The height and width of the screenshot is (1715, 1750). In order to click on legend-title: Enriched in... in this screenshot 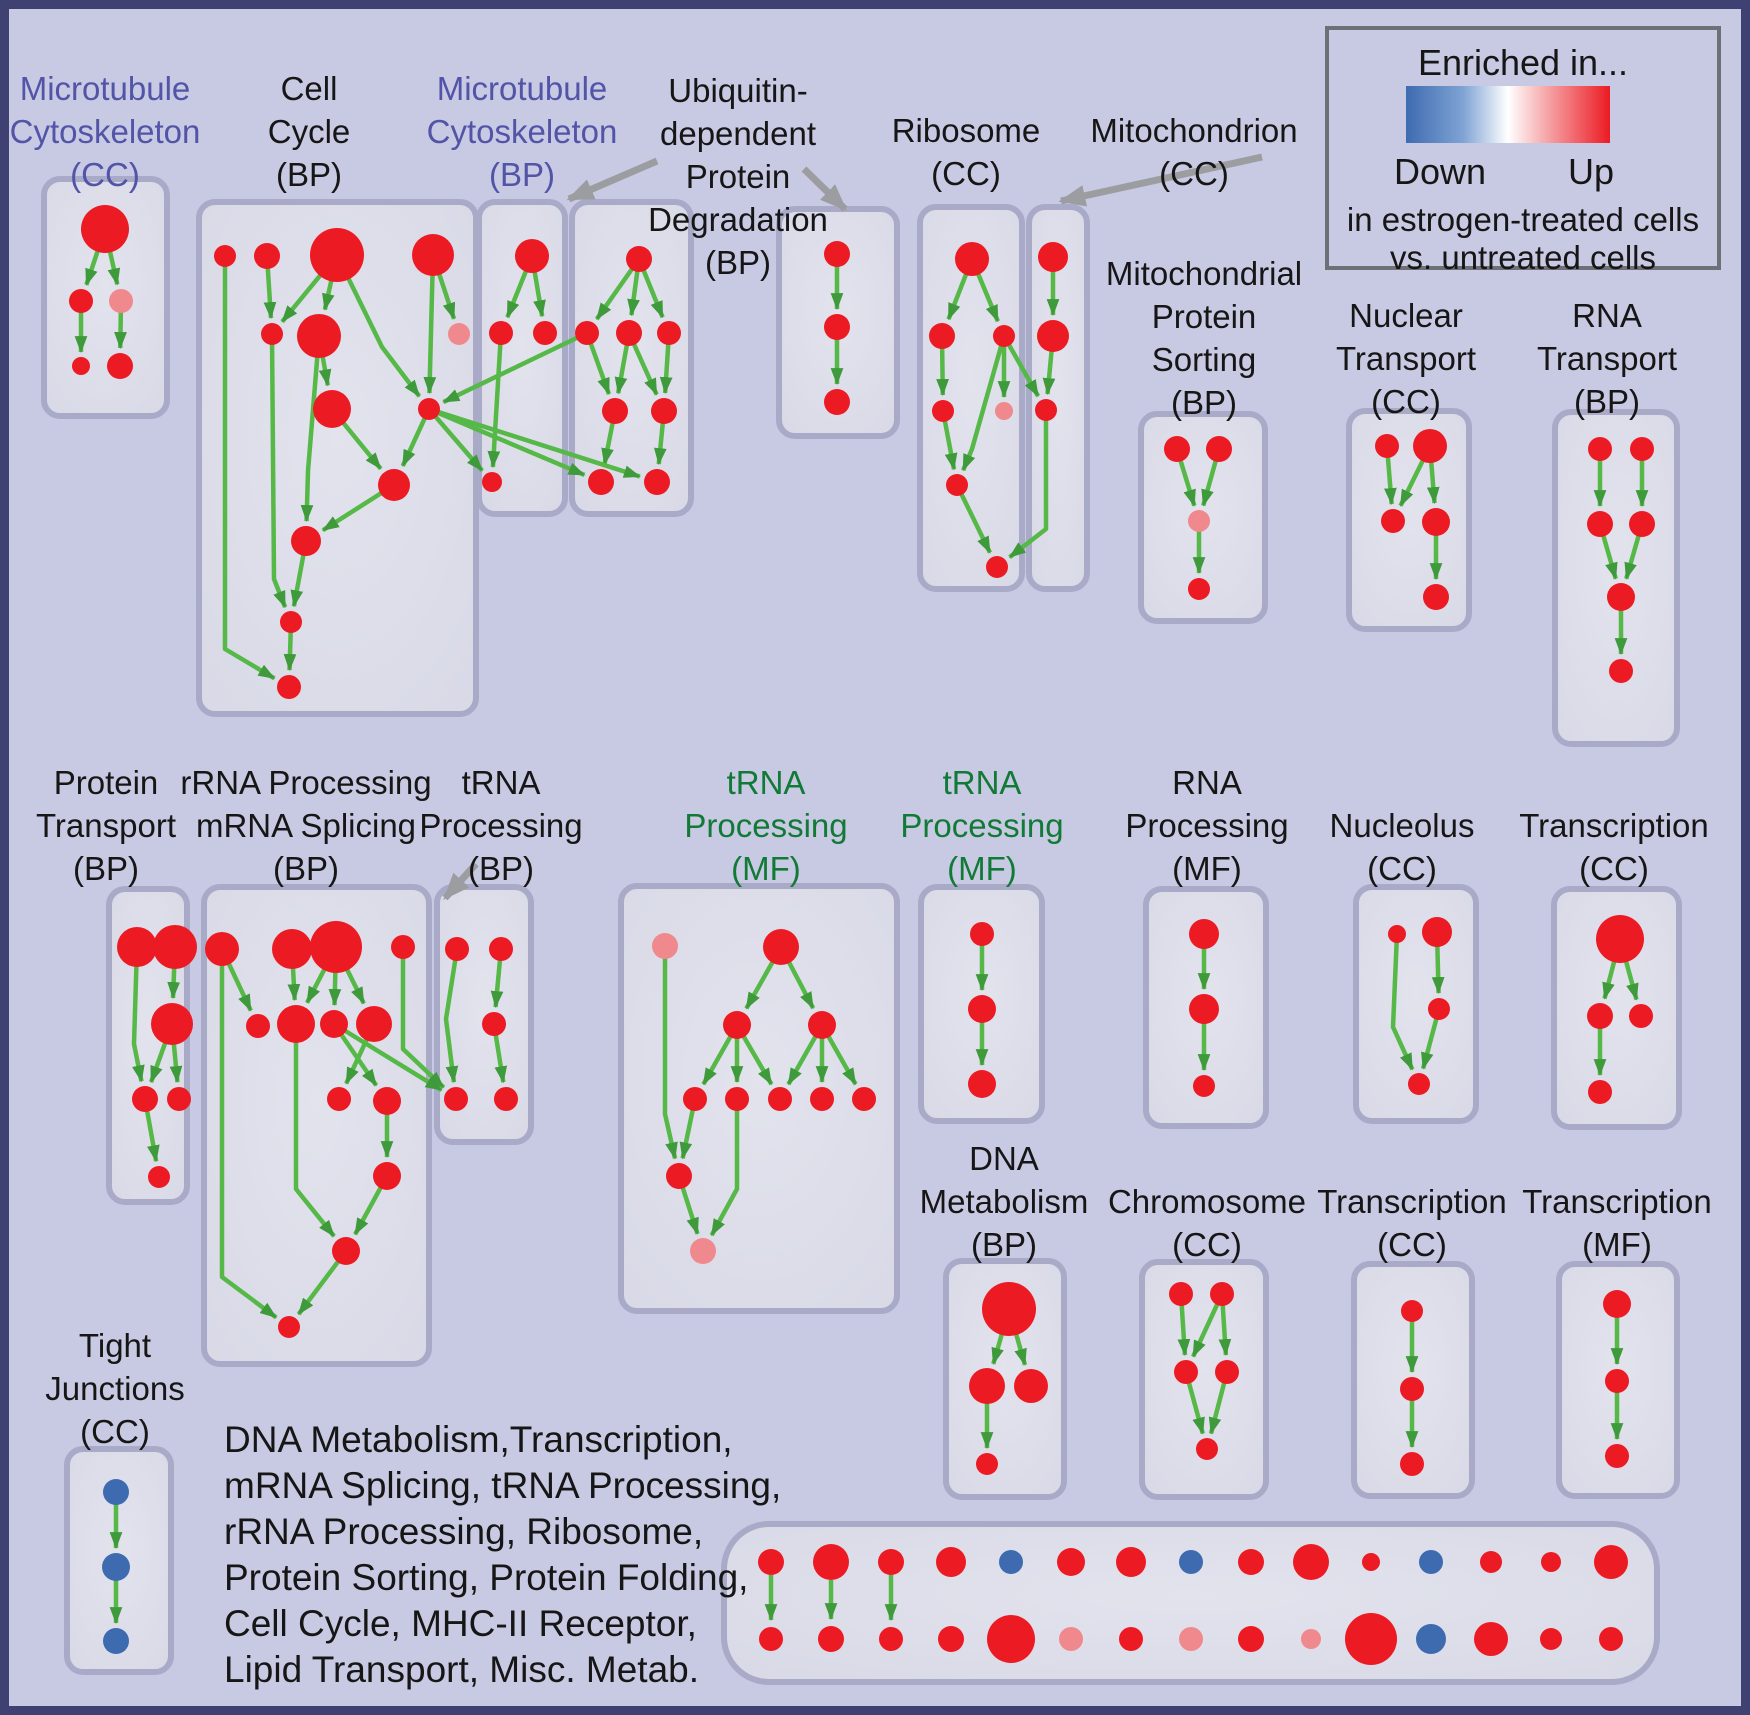, I will do `click(1523, 62)`.